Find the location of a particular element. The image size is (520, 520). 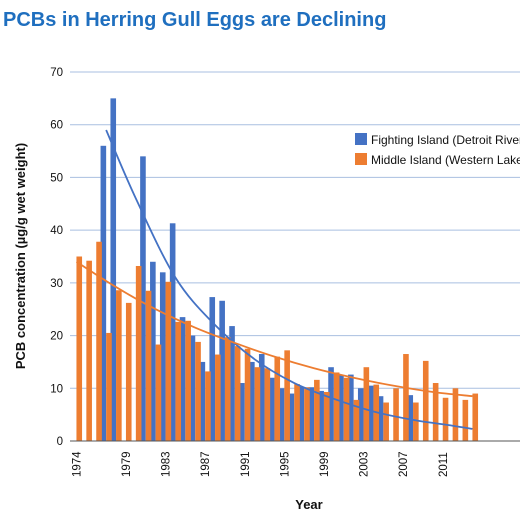

bar-fighting-island-2003 is located at coordinates (360, 414).